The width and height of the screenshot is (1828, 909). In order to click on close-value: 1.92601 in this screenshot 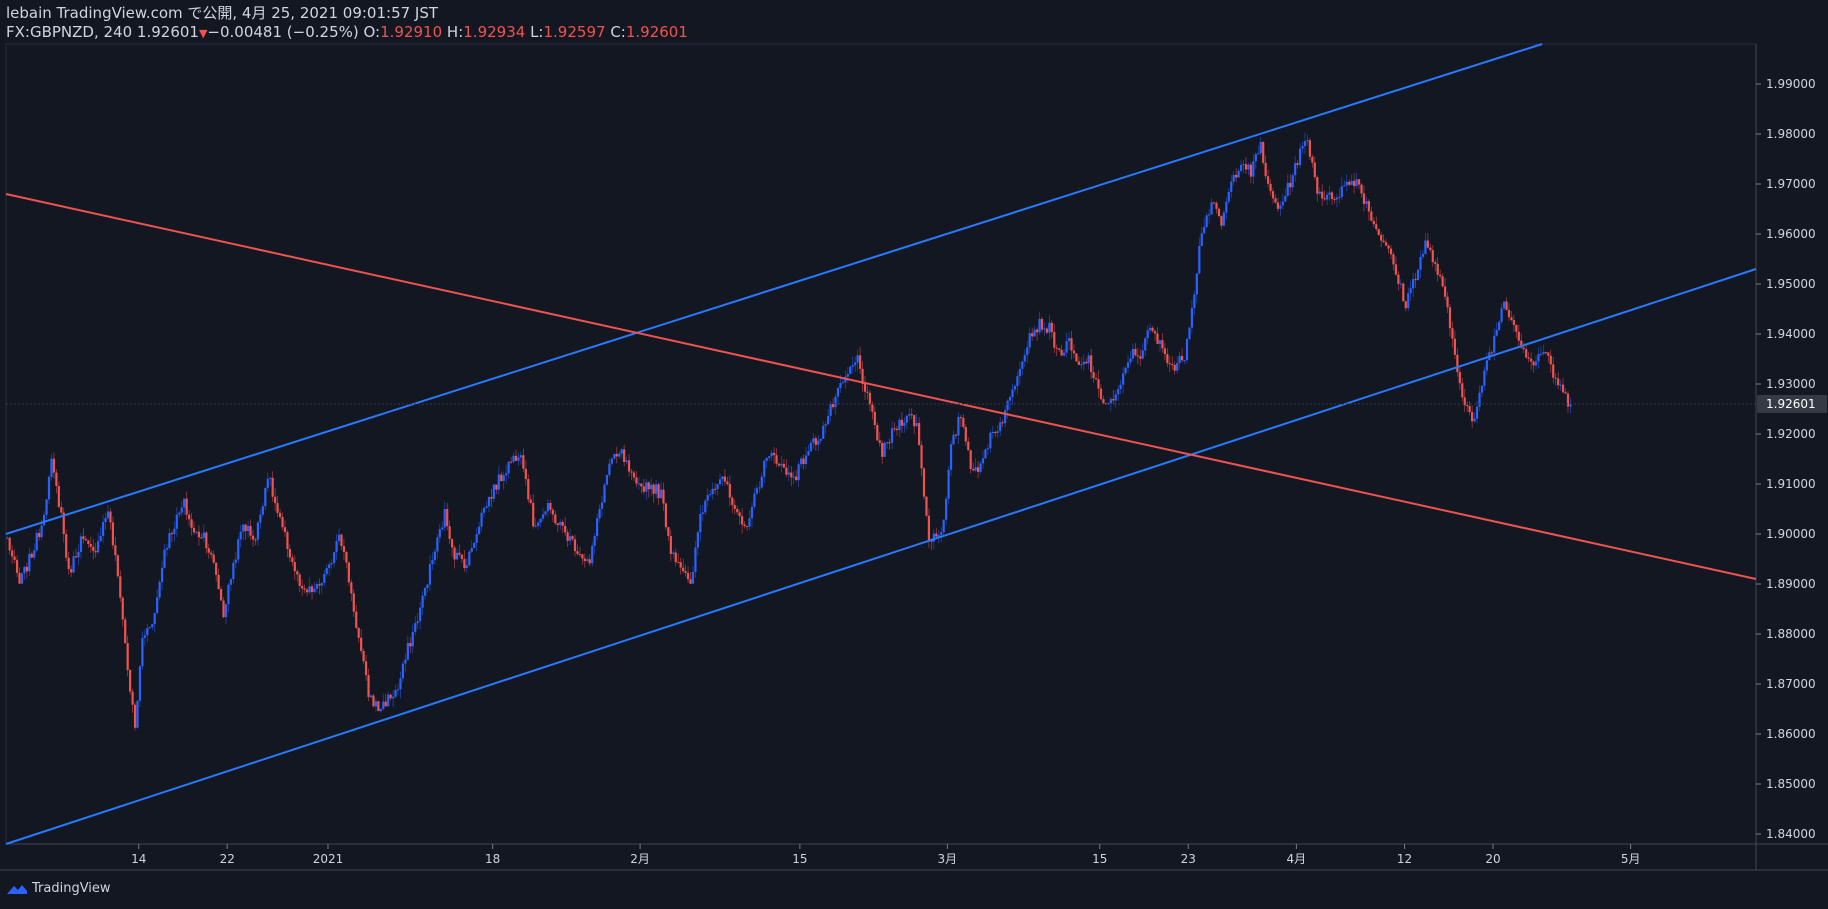, I will do `click(656, 32)`.